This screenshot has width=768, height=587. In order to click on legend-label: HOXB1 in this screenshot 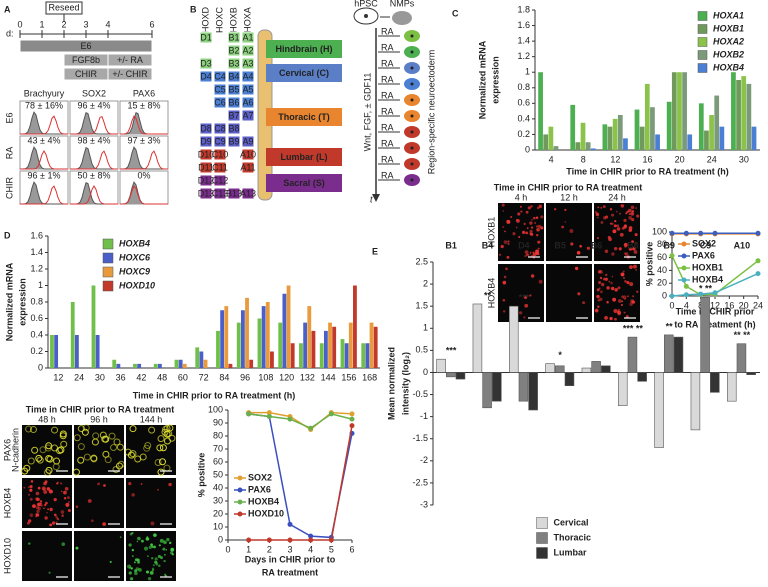, I will do `click(728, 28)`.